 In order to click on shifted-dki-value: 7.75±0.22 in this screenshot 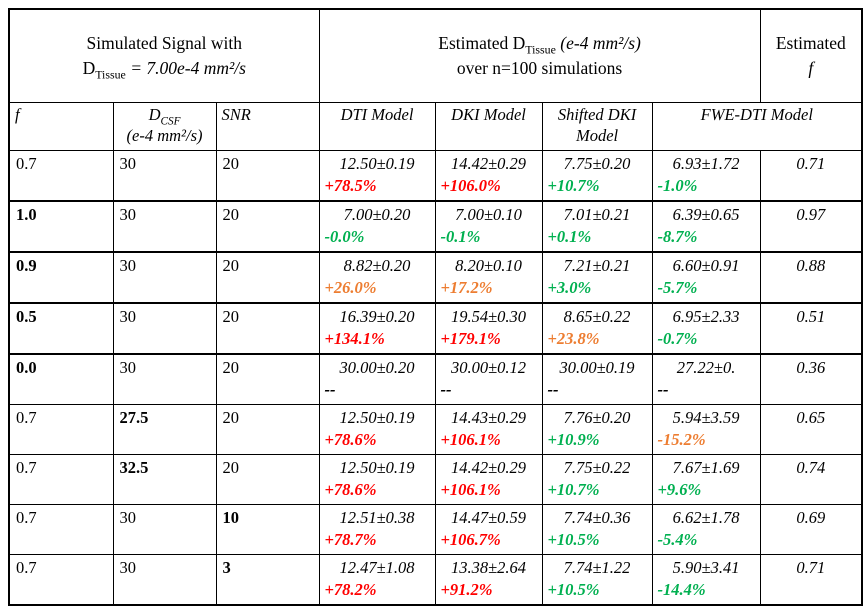, I will do `click(597, 467)`.